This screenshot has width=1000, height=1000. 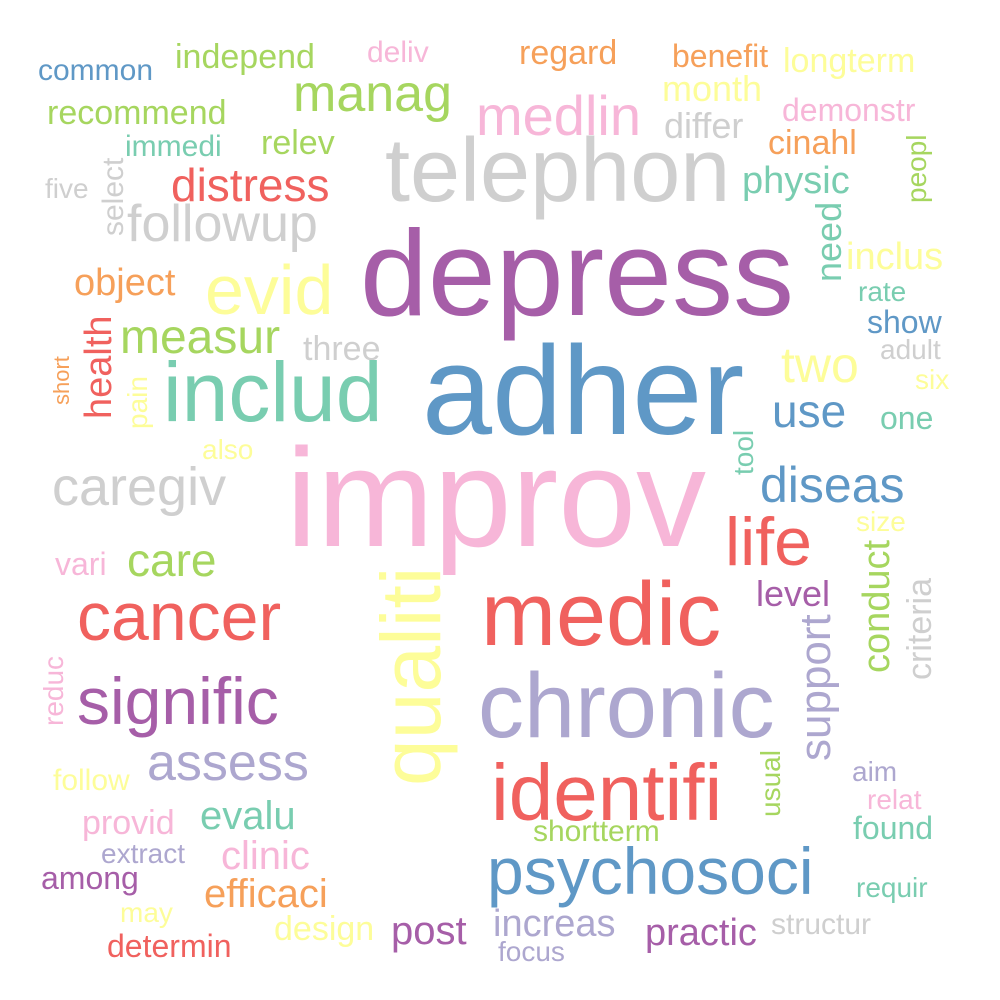 I want to click on word-level: level, so click(x=793, y=593).